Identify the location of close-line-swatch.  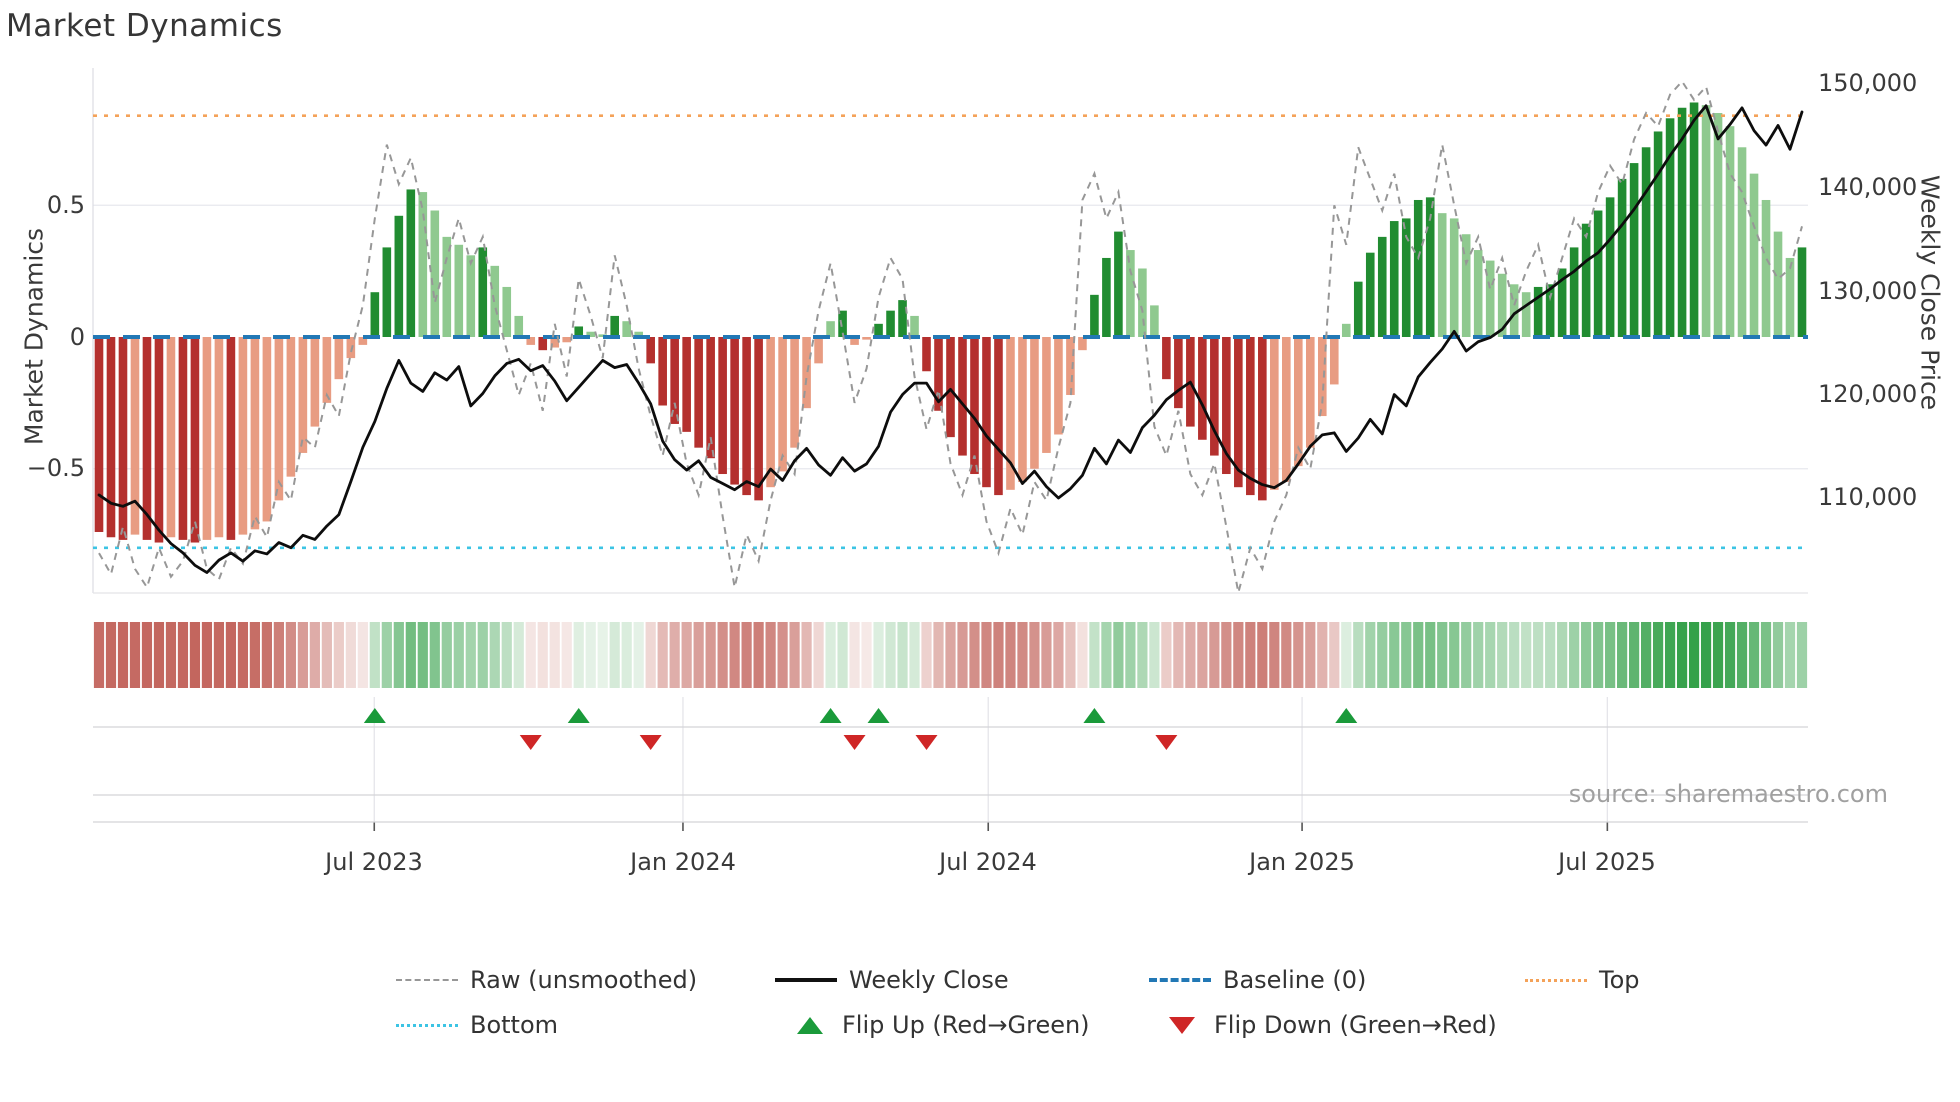
(806, 980).